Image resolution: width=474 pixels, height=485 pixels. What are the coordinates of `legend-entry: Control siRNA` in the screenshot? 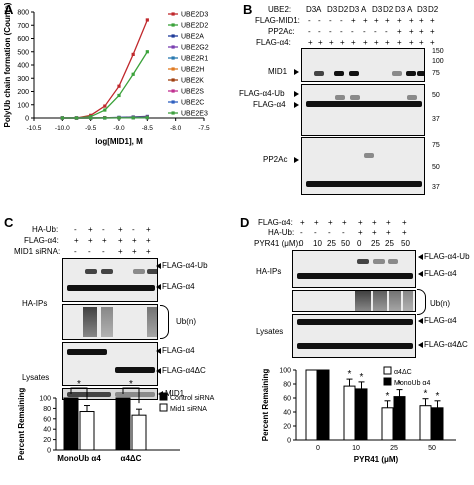 It's located at (192, 398).